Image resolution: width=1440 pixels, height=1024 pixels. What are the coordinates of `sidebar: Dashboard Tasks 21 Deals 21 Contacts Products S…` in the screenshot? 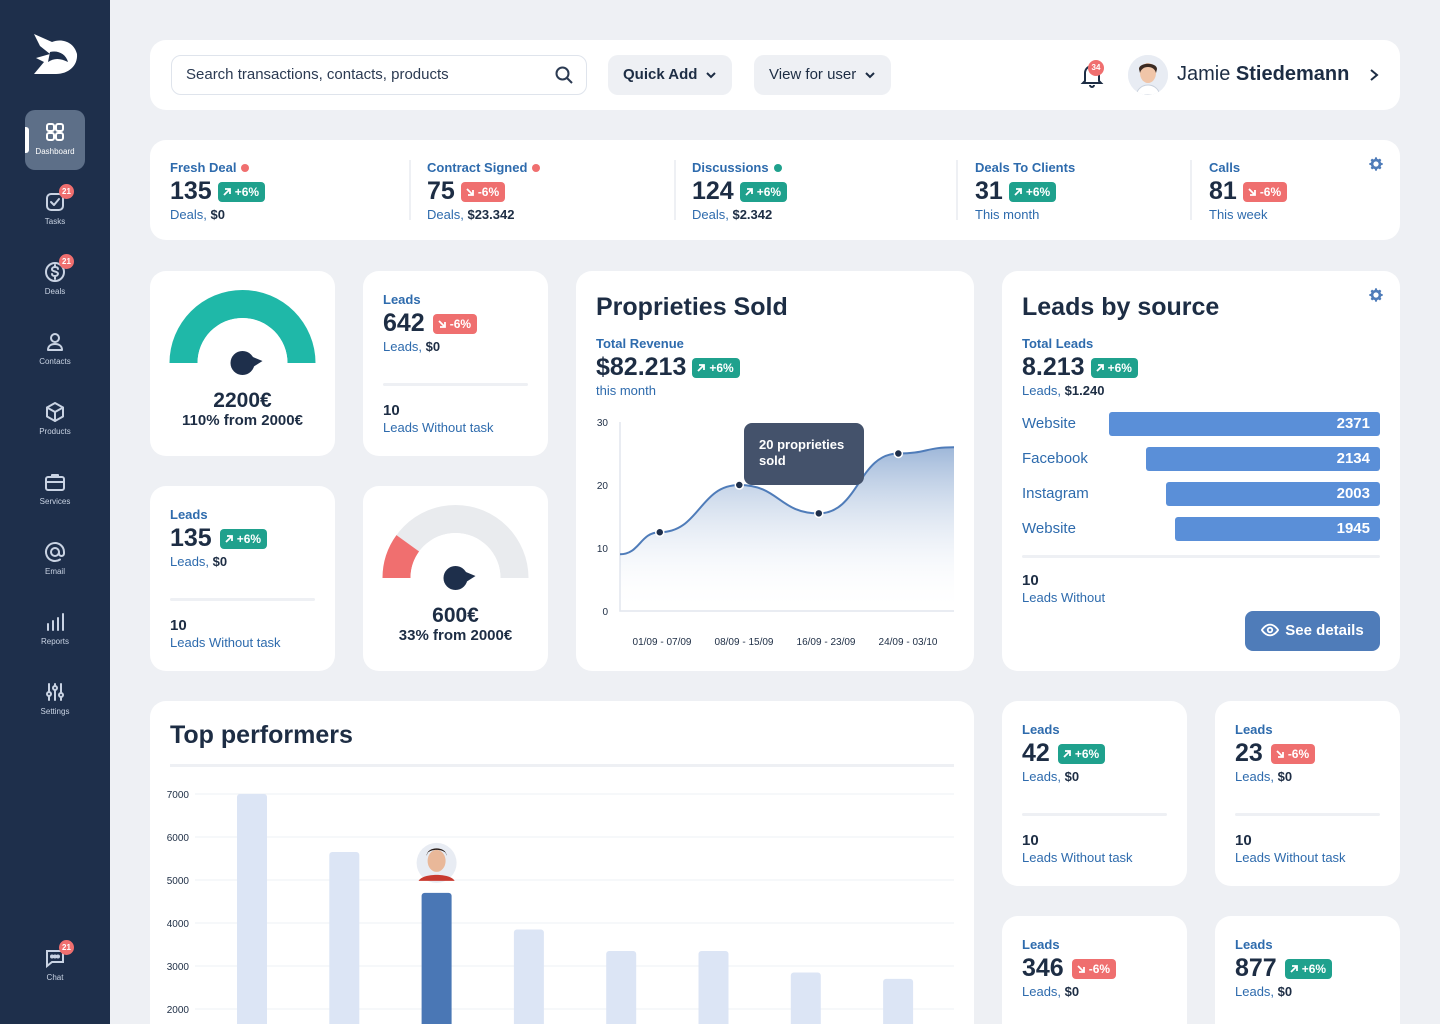 It's located at (55, 512).